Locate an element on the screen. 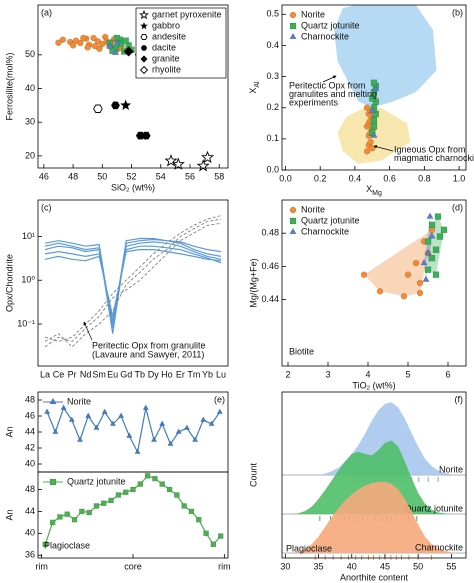  x-tick-label: Yb is located at coordinates (207, 374).